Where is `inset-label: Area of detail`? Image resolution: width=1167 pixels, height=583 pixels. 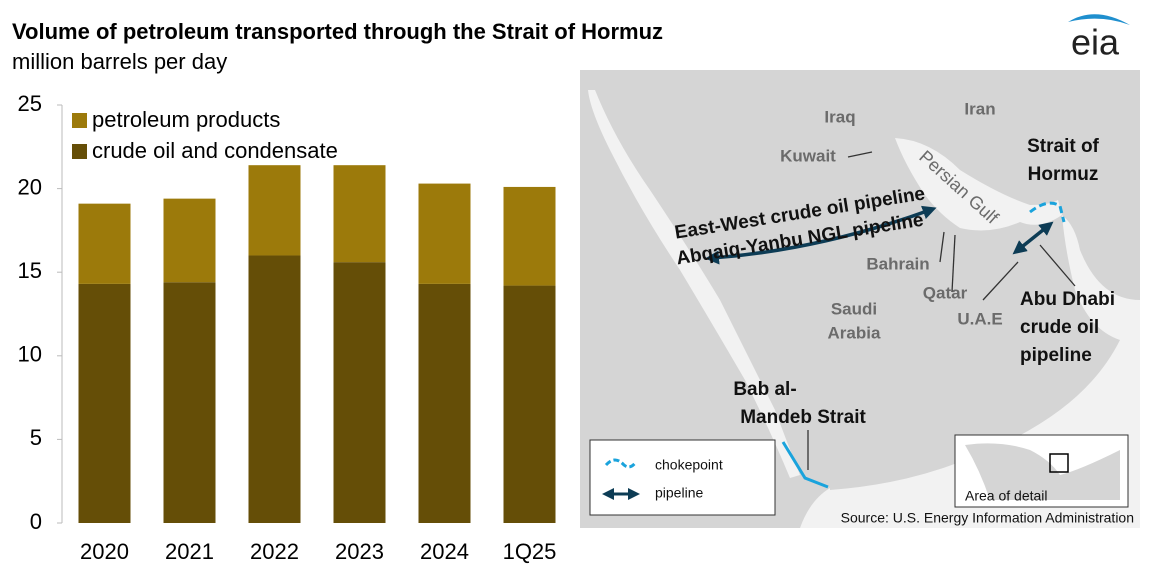 inset-label: Area of detail is located at coordinates (1006, 496).